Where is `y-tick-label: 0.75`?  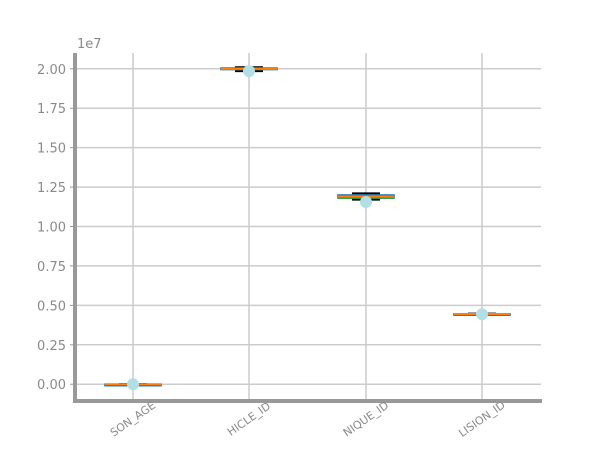
y-tick-label: 0.75 is located at coordinates (51, 267).